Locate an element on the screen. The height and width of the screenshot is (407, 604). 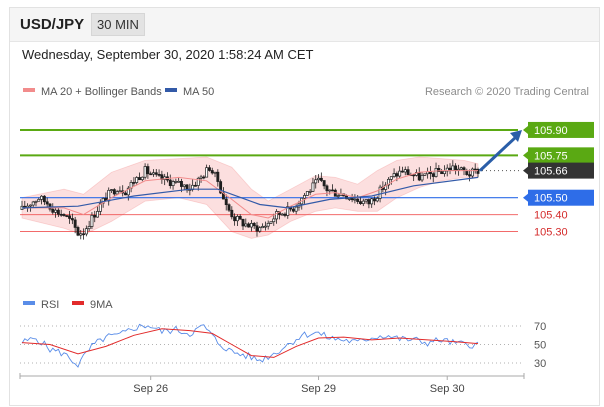
ma50-legend-label: MA 50 is located at coordinates (198, 92).